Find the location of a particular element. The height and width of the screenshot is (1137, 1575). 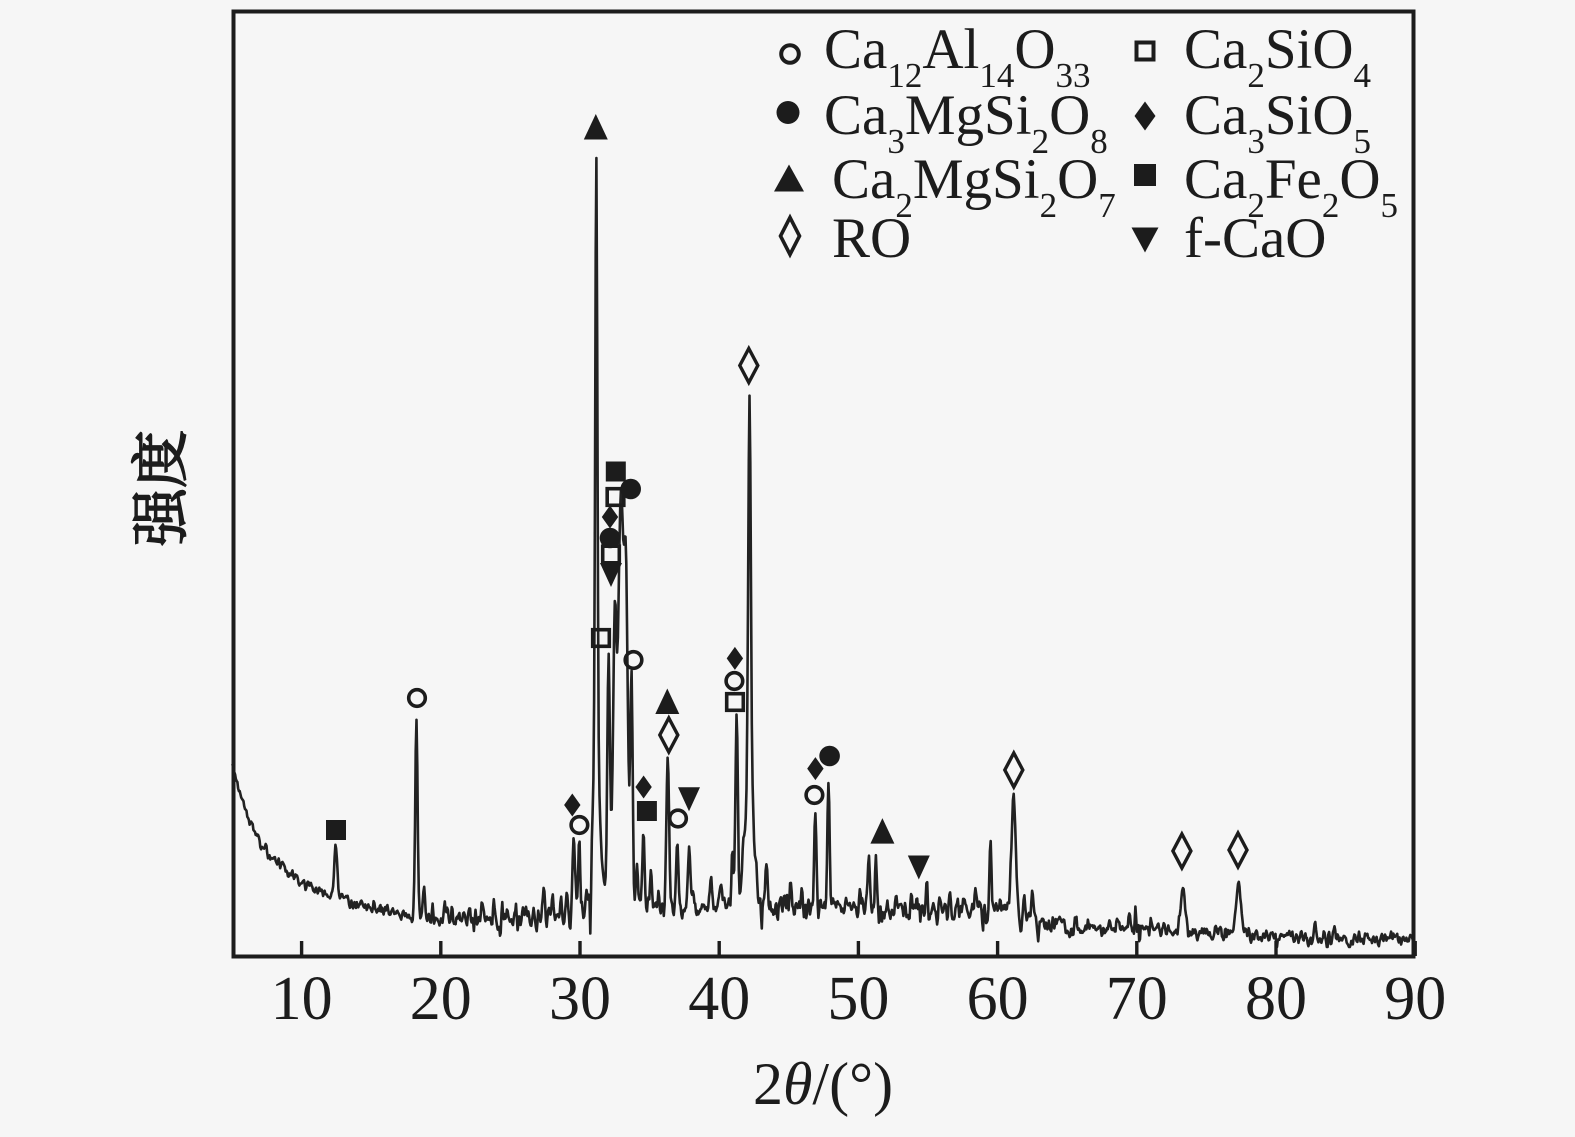

svg-text: 60 is located at coordinates (998, 999).